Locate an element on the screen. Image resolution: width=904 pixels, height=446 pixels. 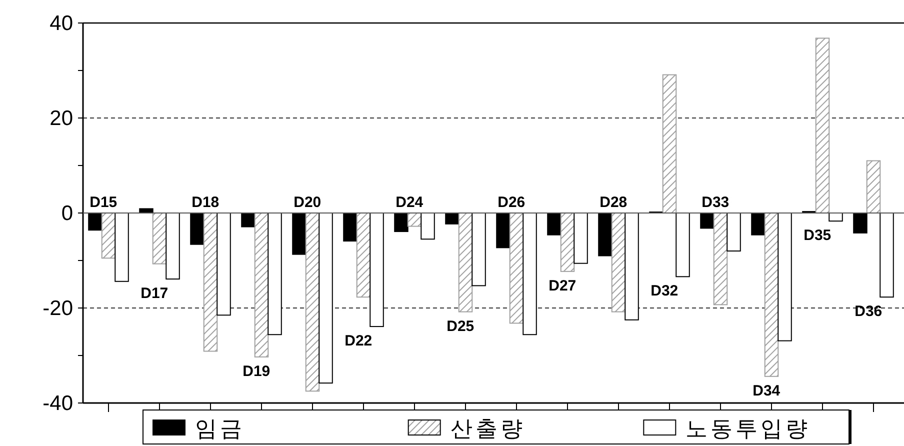
x-tick-label: D35 is located at coordinates (818, 235).